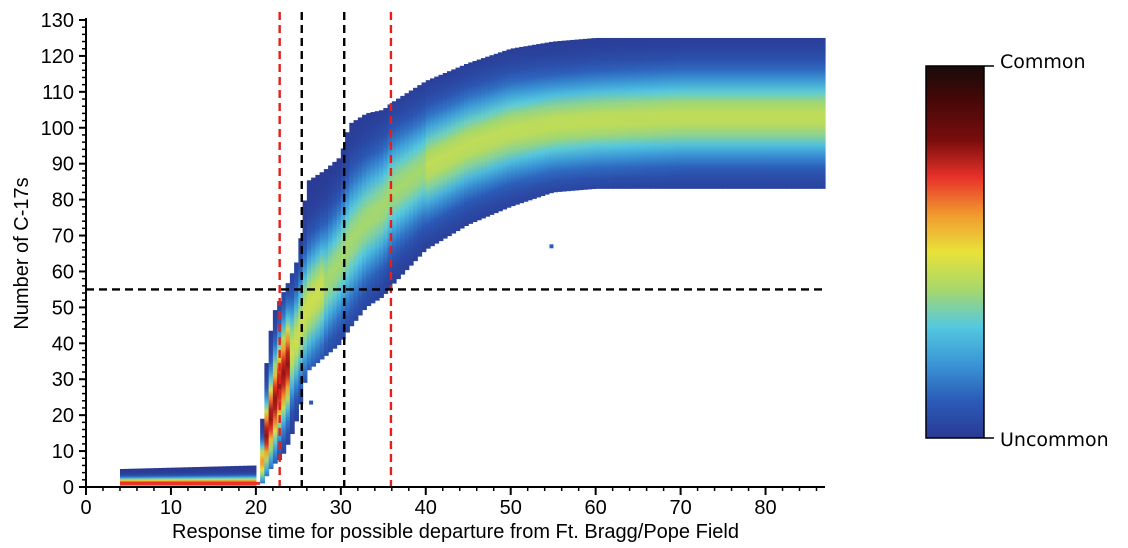 The height and width of the screenshot is (548, 1128). Describe the element at coordinates (171, 508) in the screenshot. I see `x-tick-label: 10` at that location.